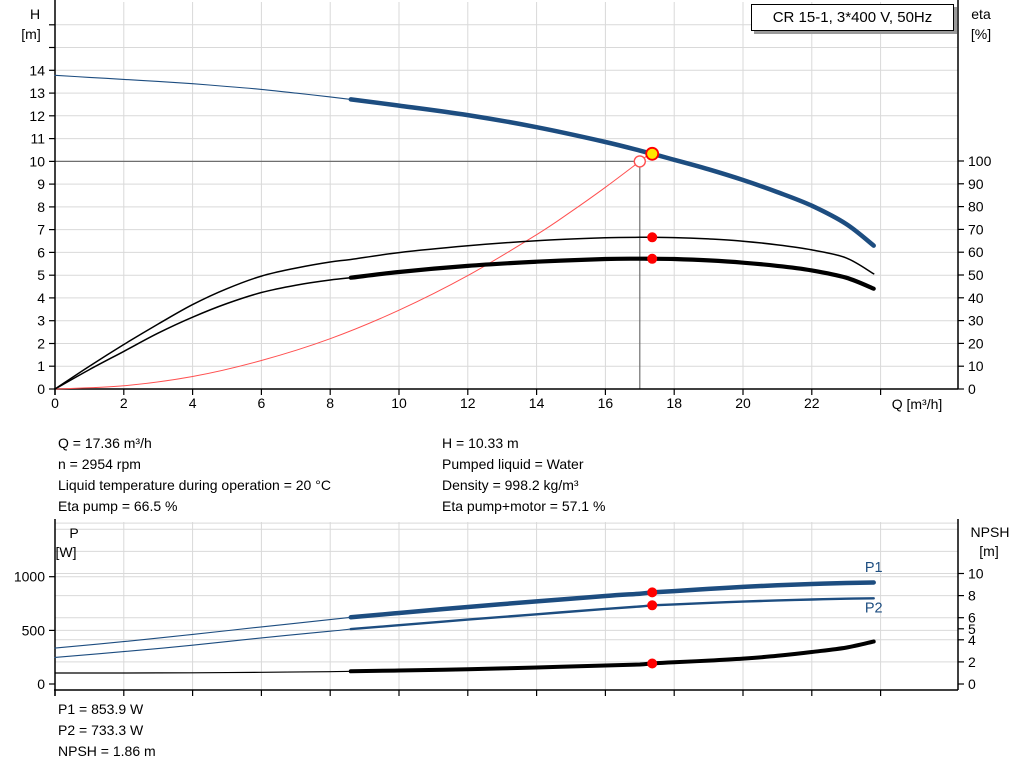 This screenshot has height=781, width=1024. I want to click on left-tick-label: 4, so click(41, 298).